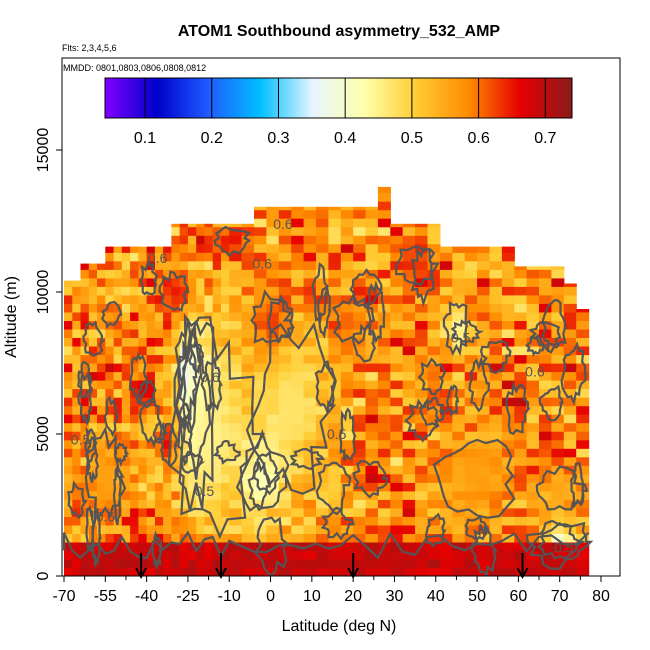 Image resolution: width=650 pixels, height=650 pixels. What do you see at coordinates (158, 258) in the screenshot?
I see `contour-label: 0.6` at bounding box center [158, 258].